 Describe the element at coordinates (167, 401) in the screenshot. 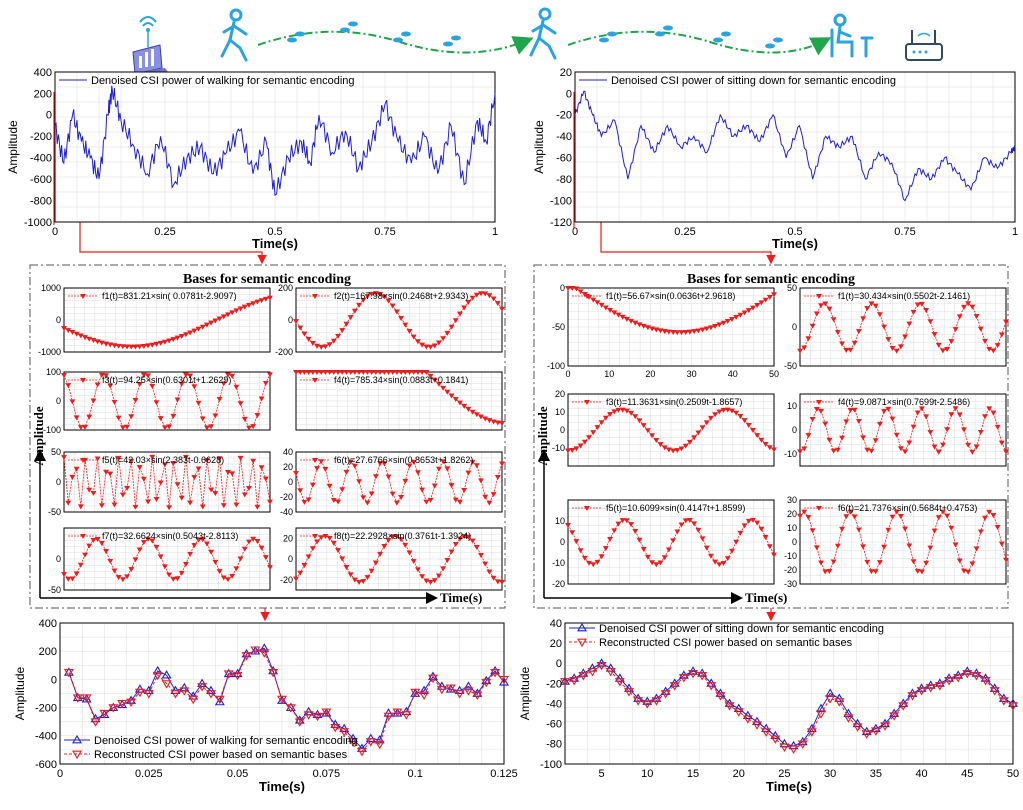

I see `plot-border` at that location.